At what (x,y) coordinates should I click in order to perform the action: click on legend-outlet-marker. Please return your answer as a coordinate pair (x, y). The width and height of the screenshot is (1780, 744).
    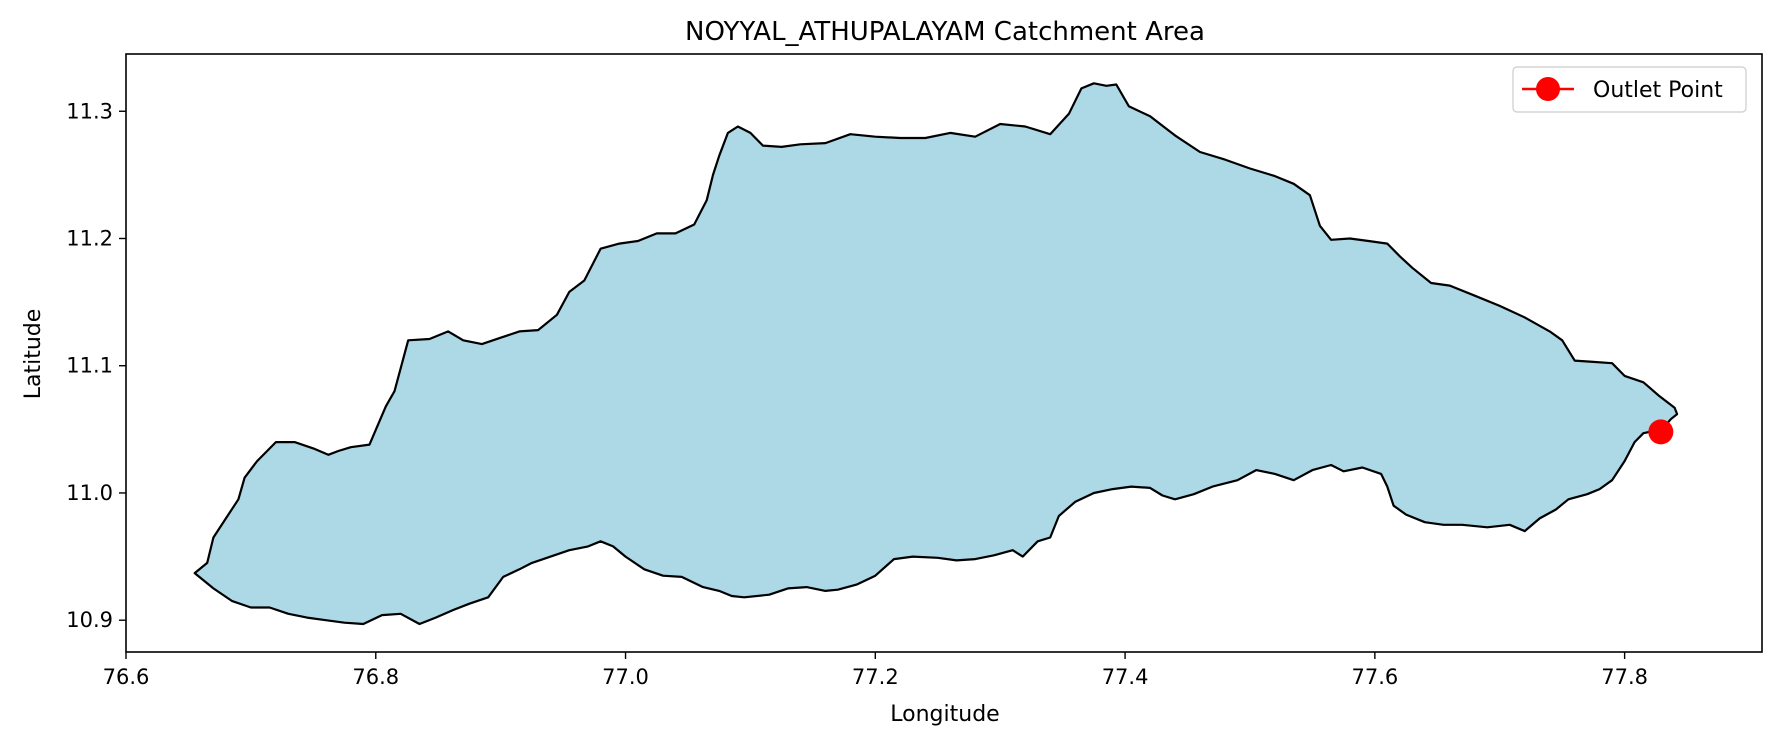
    Looking at the image, I should click on (1548, 89).